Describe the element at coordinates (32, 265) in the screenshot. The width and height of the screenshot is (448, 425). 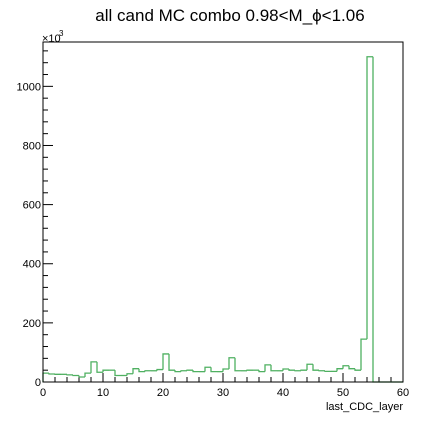
I see `y-tick-label: 400` at that location.